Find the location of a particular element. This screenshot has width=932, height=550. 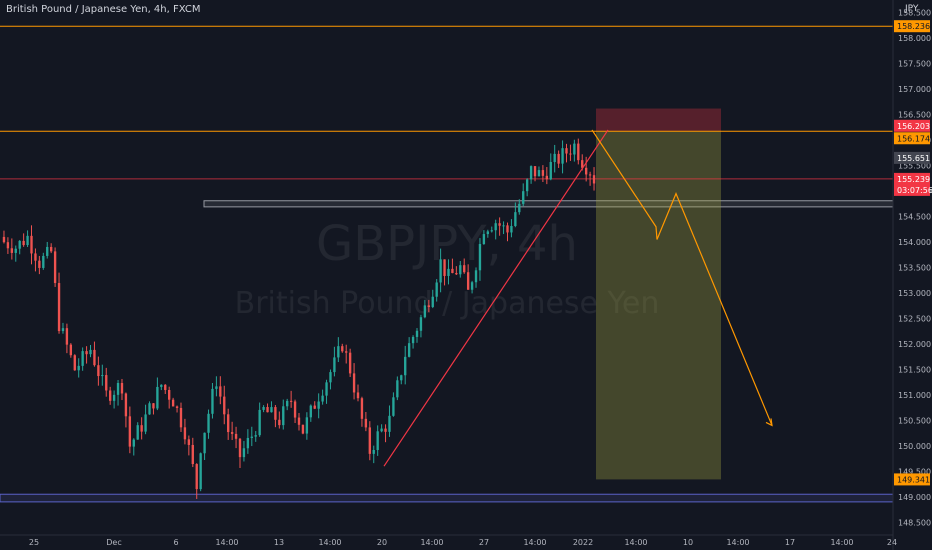

time-tick-label: 2022 is located at coordinates (583, 542).